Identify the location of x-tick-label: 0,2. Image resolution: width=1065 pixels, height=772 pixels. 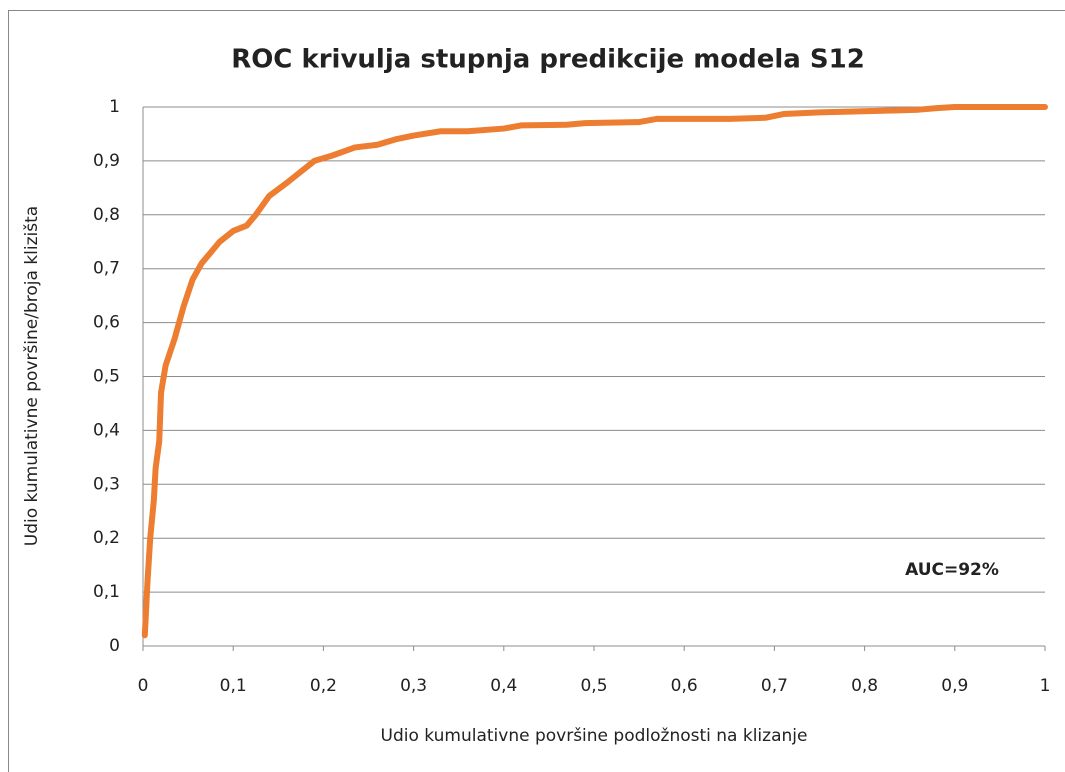
(323, 686).